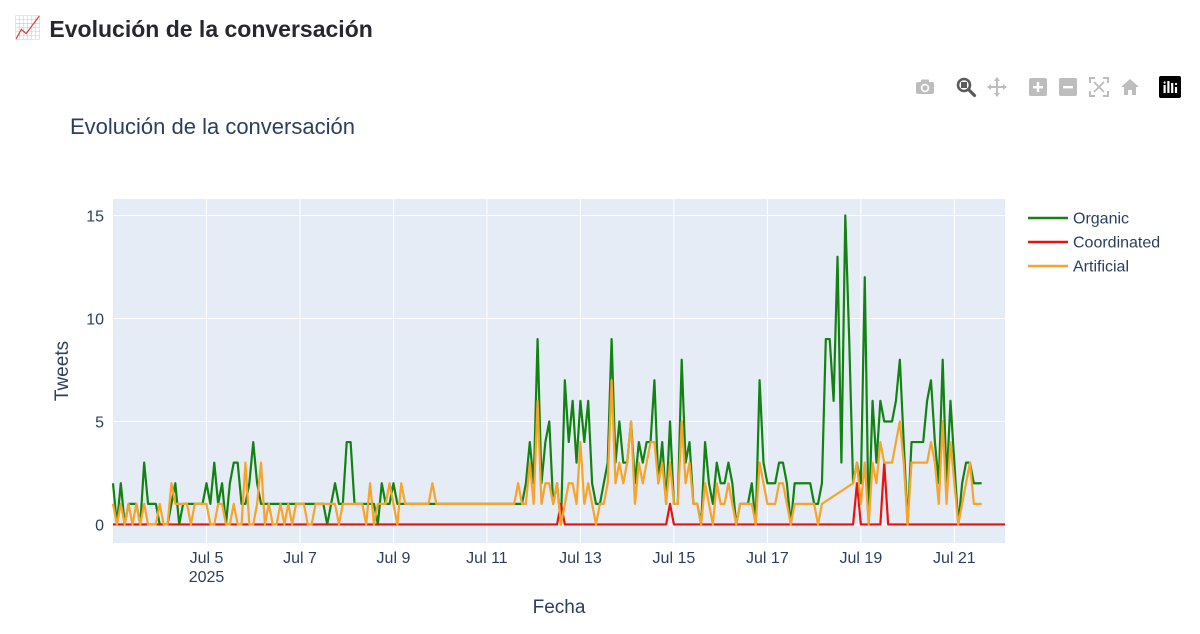 The width and height of the screenshot is (1200, 634). Describe the element at coordinates (487, 558) in the screenshot. I see `x-tick-label: Jul 11` at that location.